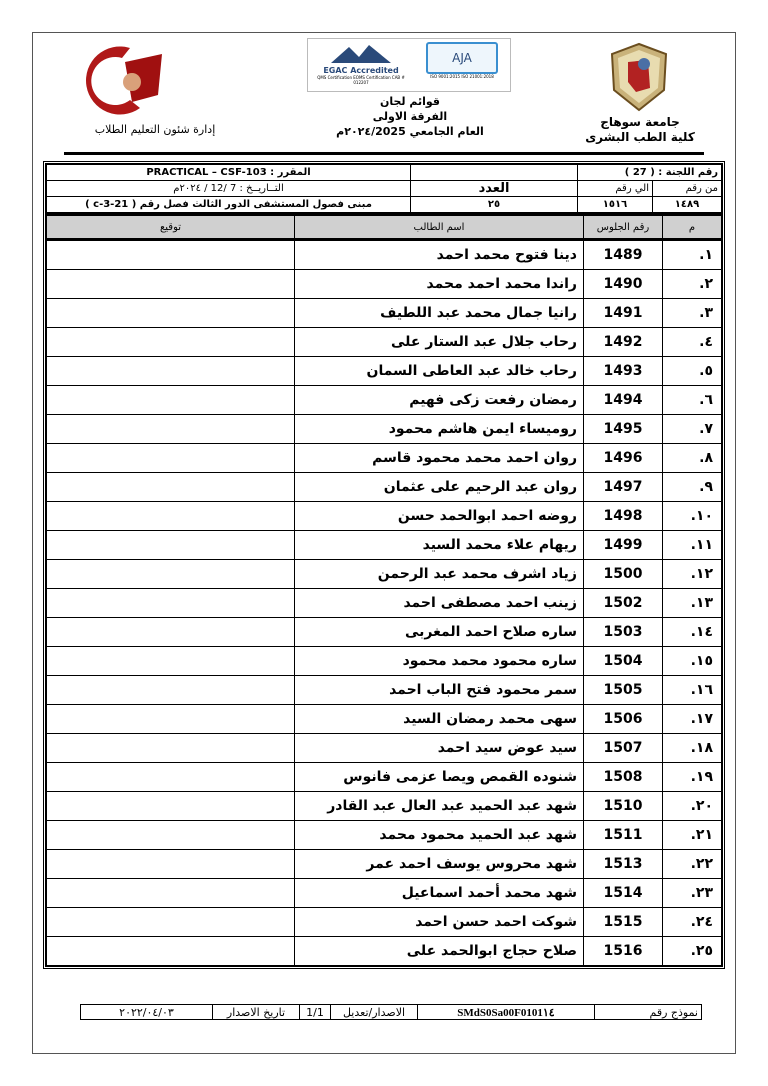 The width and height of the screenshot is (768, 1086). I want to click on student-row: ٩. 1497 روان عبد الرحيم على عثمان, so click(384, 487).